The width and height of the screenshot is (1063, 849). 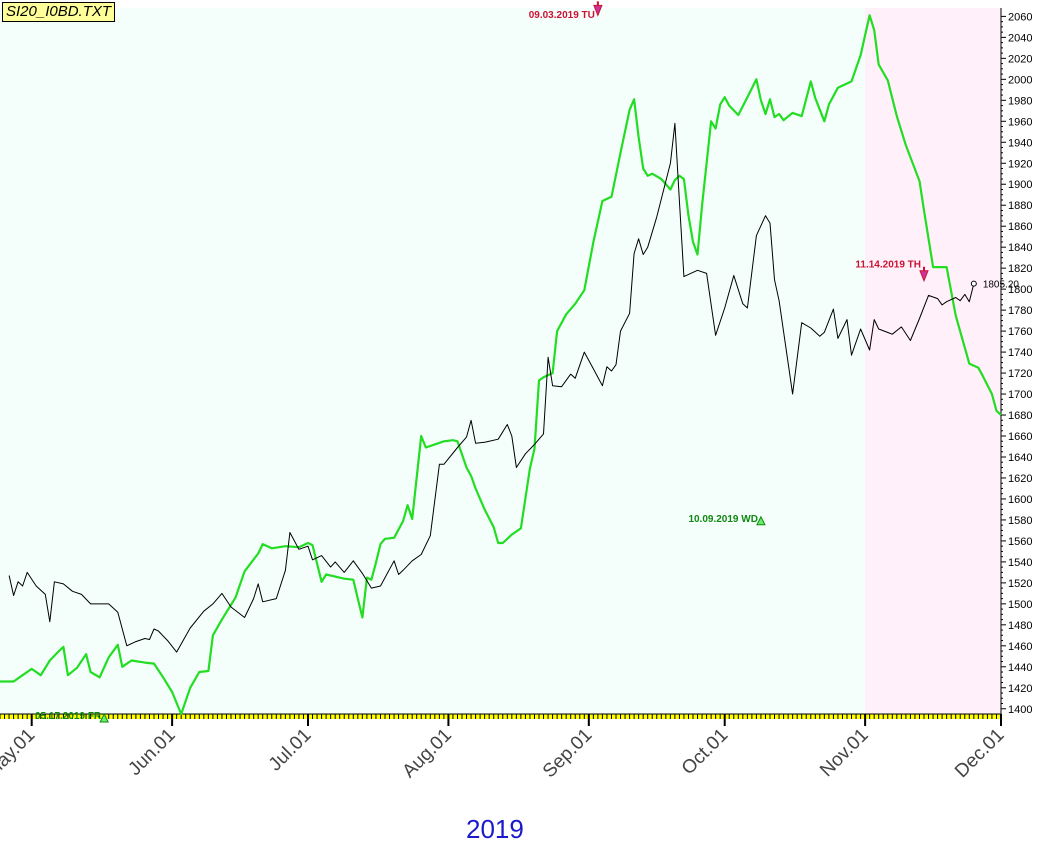 I want to click on y-tick-label: 1780, so click(x=1020, y=311).